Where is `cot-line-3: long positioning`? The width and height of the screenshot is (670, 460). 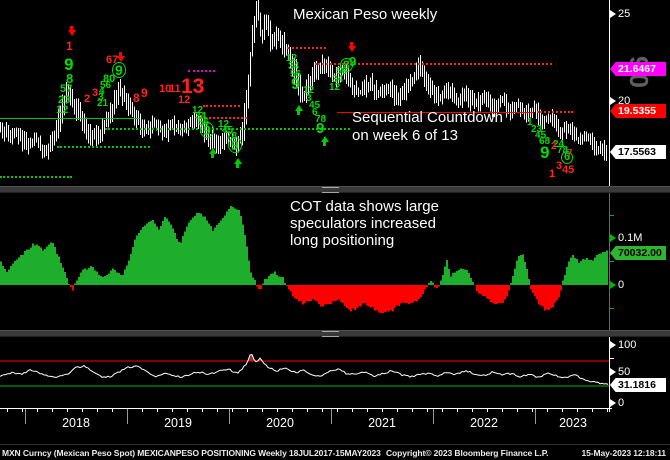
cot-line-3: long positioning is located at coordinates (342, 240).